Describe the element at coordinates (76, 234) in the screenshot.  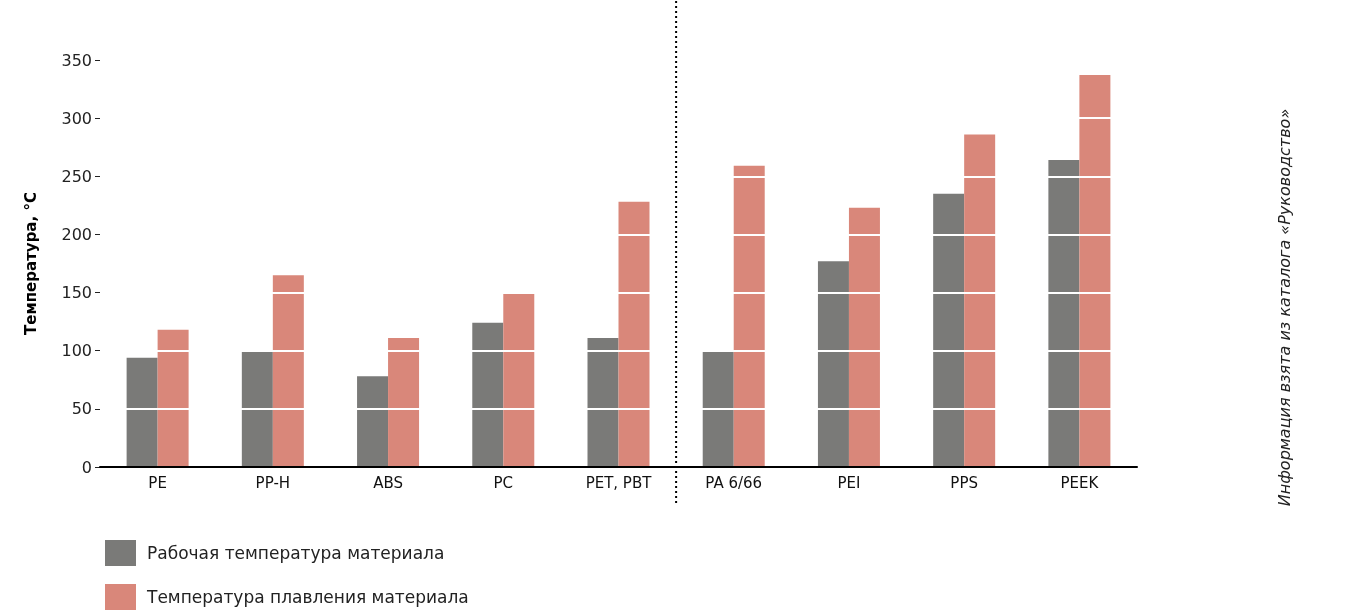
I see `y-tick-label: 200` at that location.